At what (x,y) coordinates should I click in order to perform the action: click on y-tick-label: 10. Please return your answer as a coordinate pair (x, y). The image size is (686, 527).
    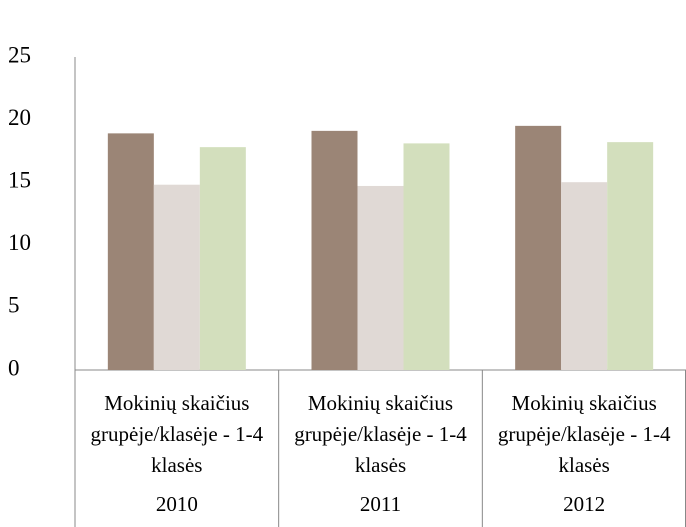
    Looking at the image, I should click on (19, 242).